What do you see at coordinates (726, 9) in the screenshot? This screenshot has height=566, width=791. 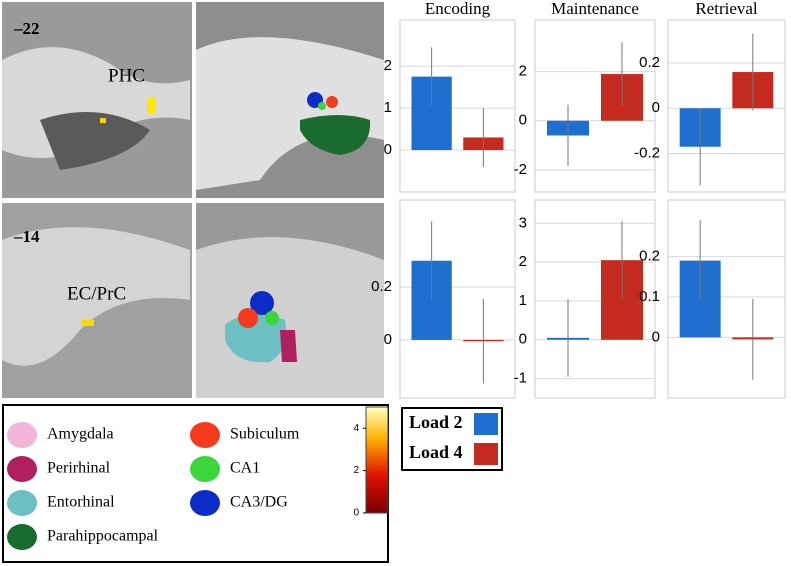 I see `chart-title: Retrieval` at bounding box center [726, 9].